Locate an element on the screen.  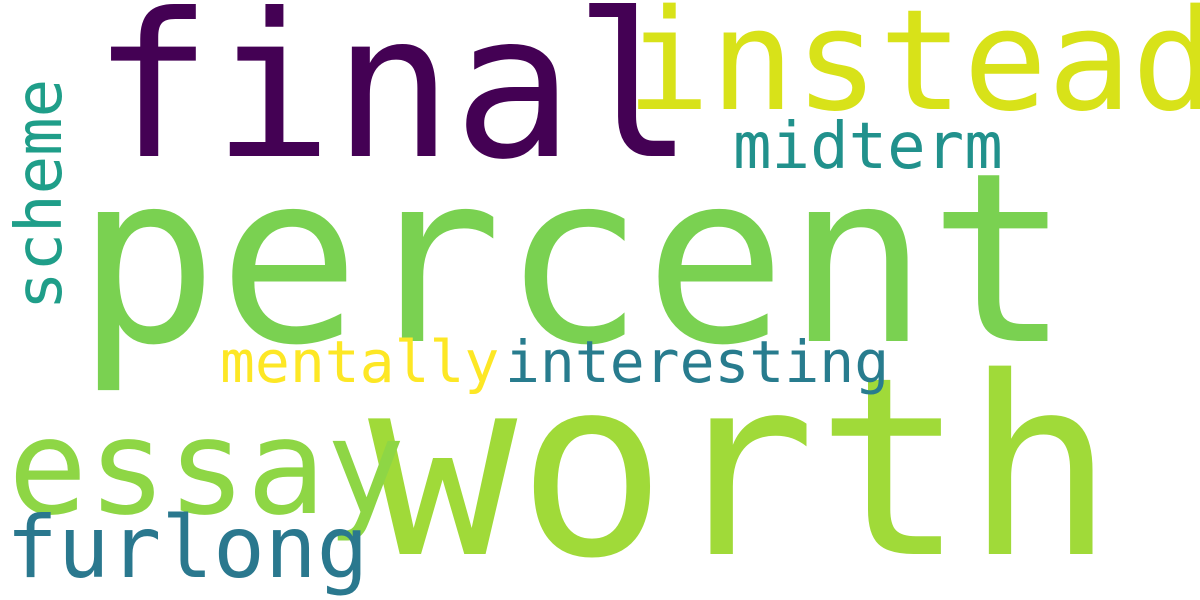
word-midterm: midterm is located at coordinates (868, 147).